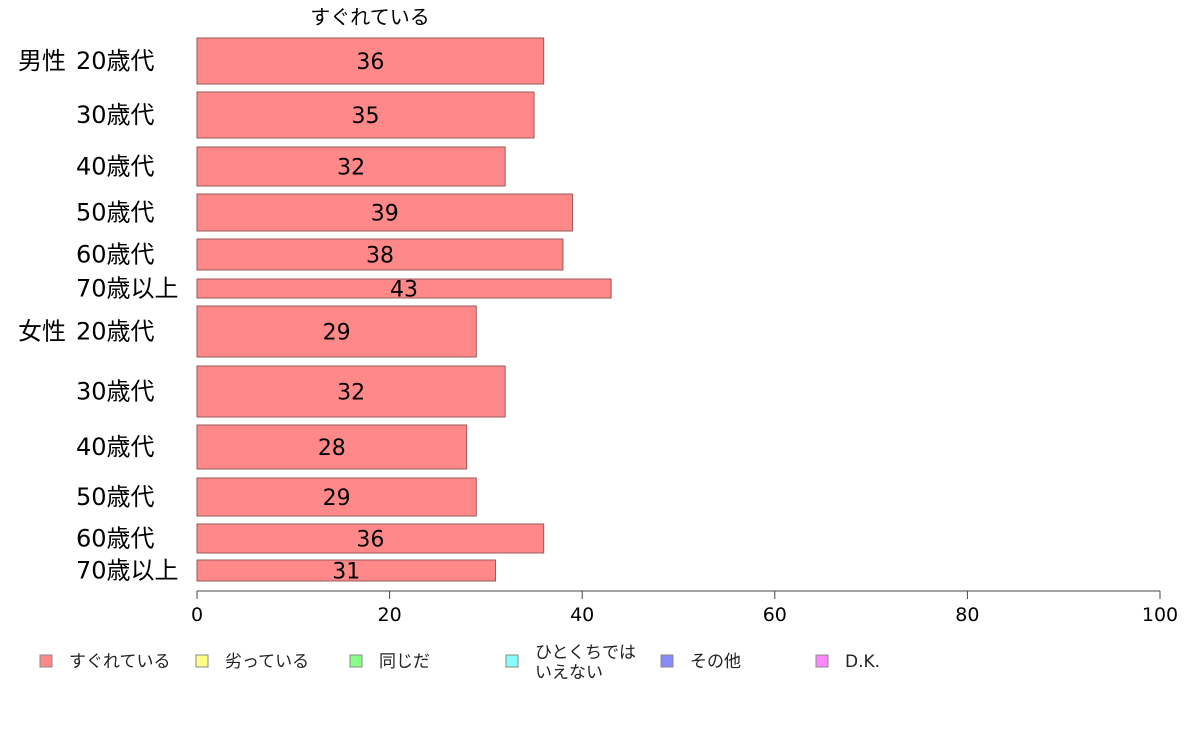 Image resolution: width=1188 pixels, height=736 pixels. Describe the element at coordinates (115, 447) in the screenshot. I see `row-label-9: 40歳代` at that location.